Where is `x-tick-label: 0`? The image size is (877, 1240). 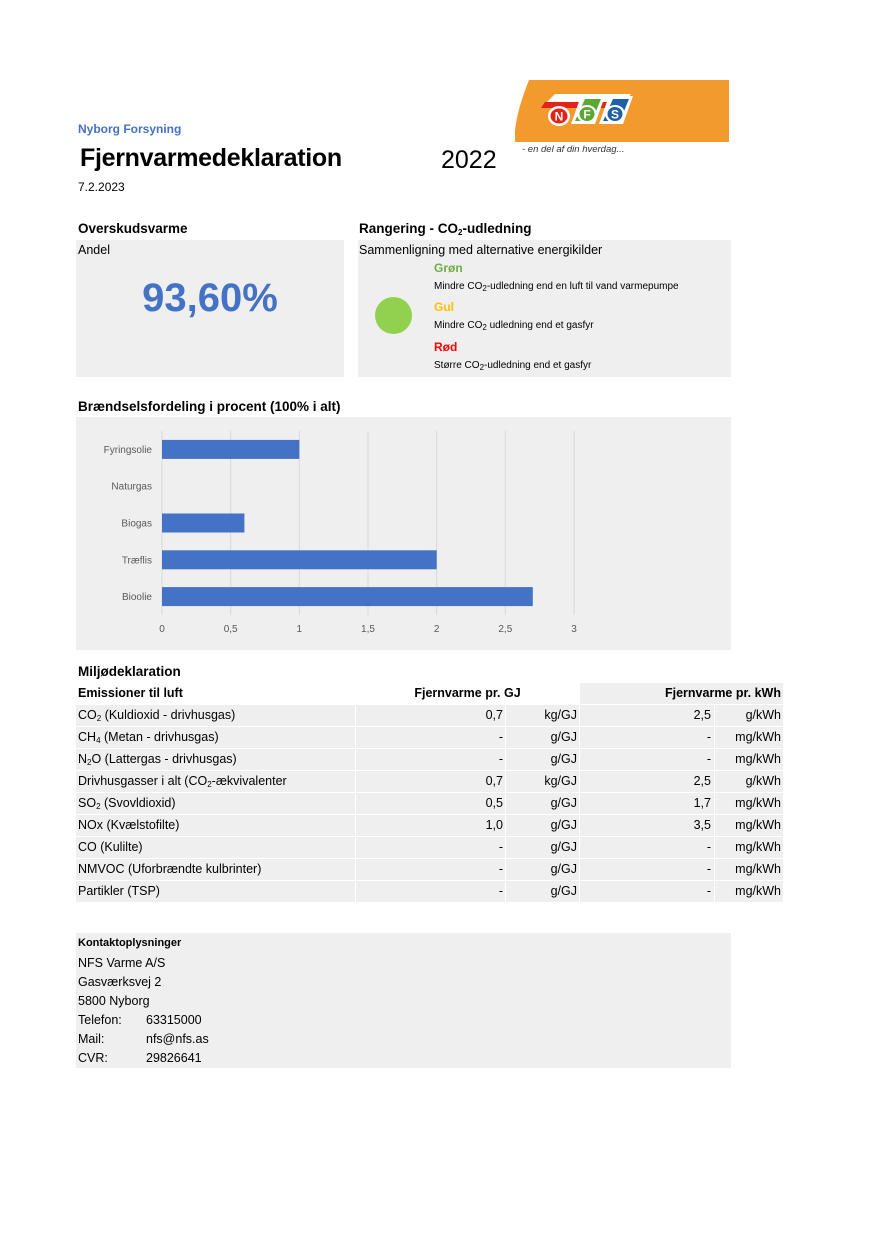
x-tick-label: 0 is located at coordinates (162, 629).